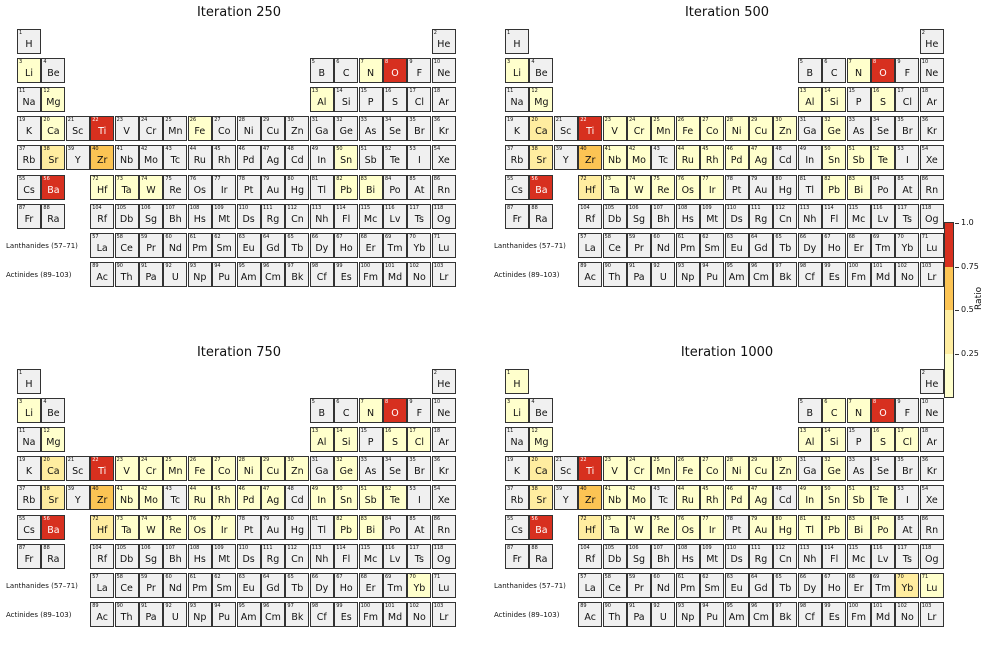  What do you see at coordinates (53, 414) in the screenshot?
I see `element-symbol: Be` at bounding box center [53, 414].